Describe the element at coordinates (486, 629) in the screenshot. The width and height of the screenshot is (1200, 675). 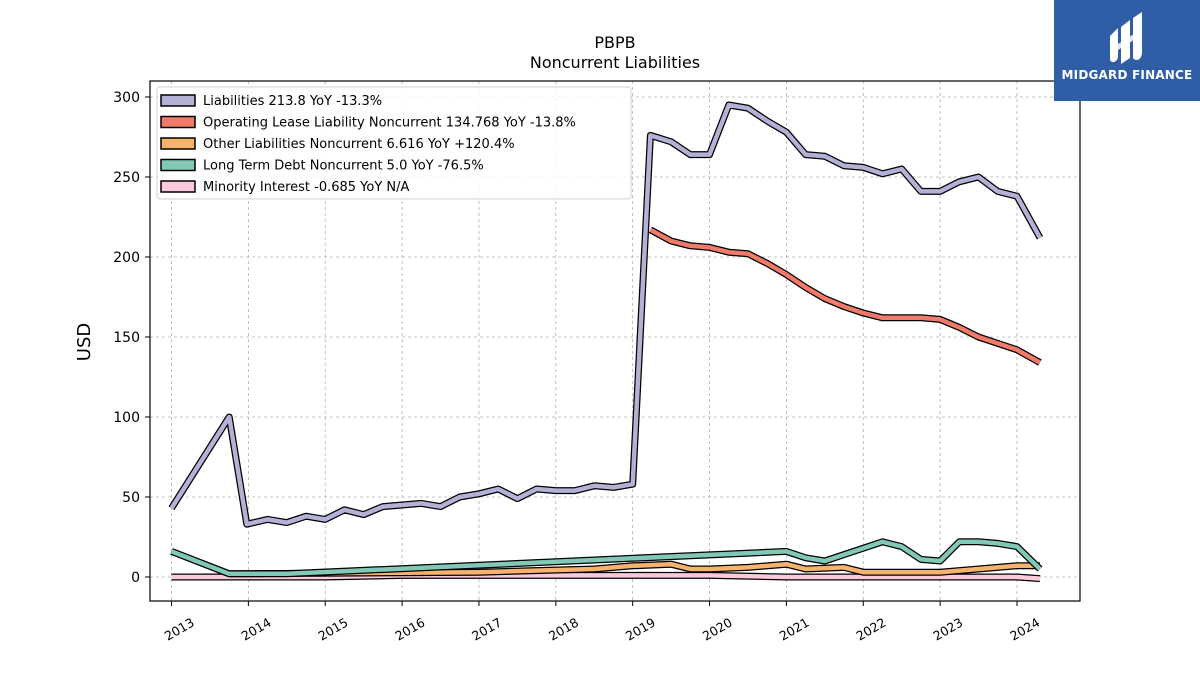
I see `x-tick-label: 2017` at that location.